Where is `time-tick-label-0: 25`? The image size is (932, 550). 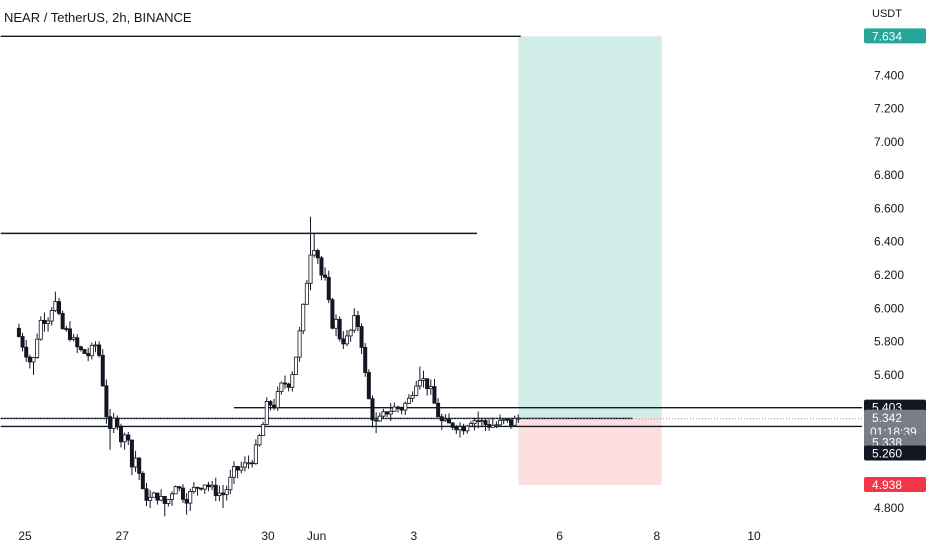
time-tick-label-0: 25 is located at coordinates (25, 536).